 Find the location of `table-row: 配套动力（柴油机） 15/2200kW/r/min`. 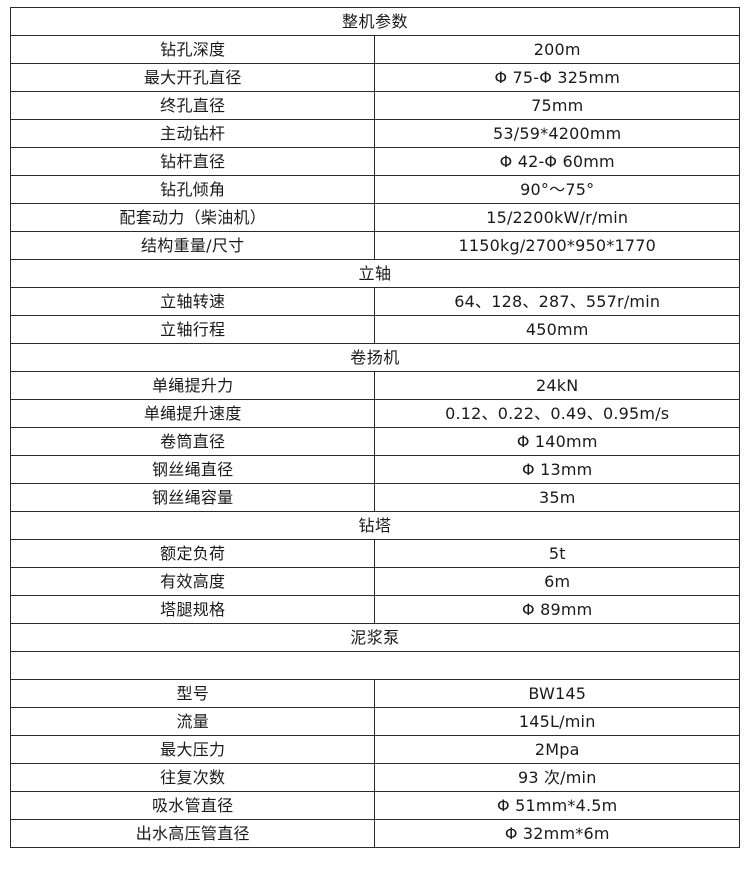

table-row: 配套动力（柴油机） 15/2200kW/r/min is located at coordinates (374, 217).